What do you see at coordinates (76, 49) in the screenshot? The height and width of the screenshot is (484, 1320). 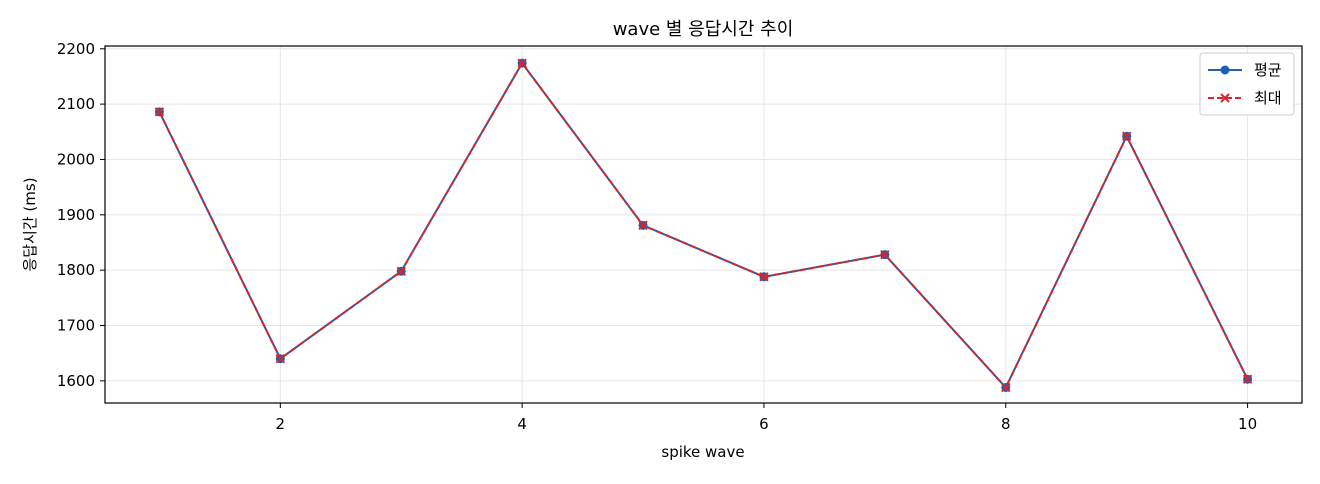 I see `y-tick-label: 2200` at bounding box center [76, 49].